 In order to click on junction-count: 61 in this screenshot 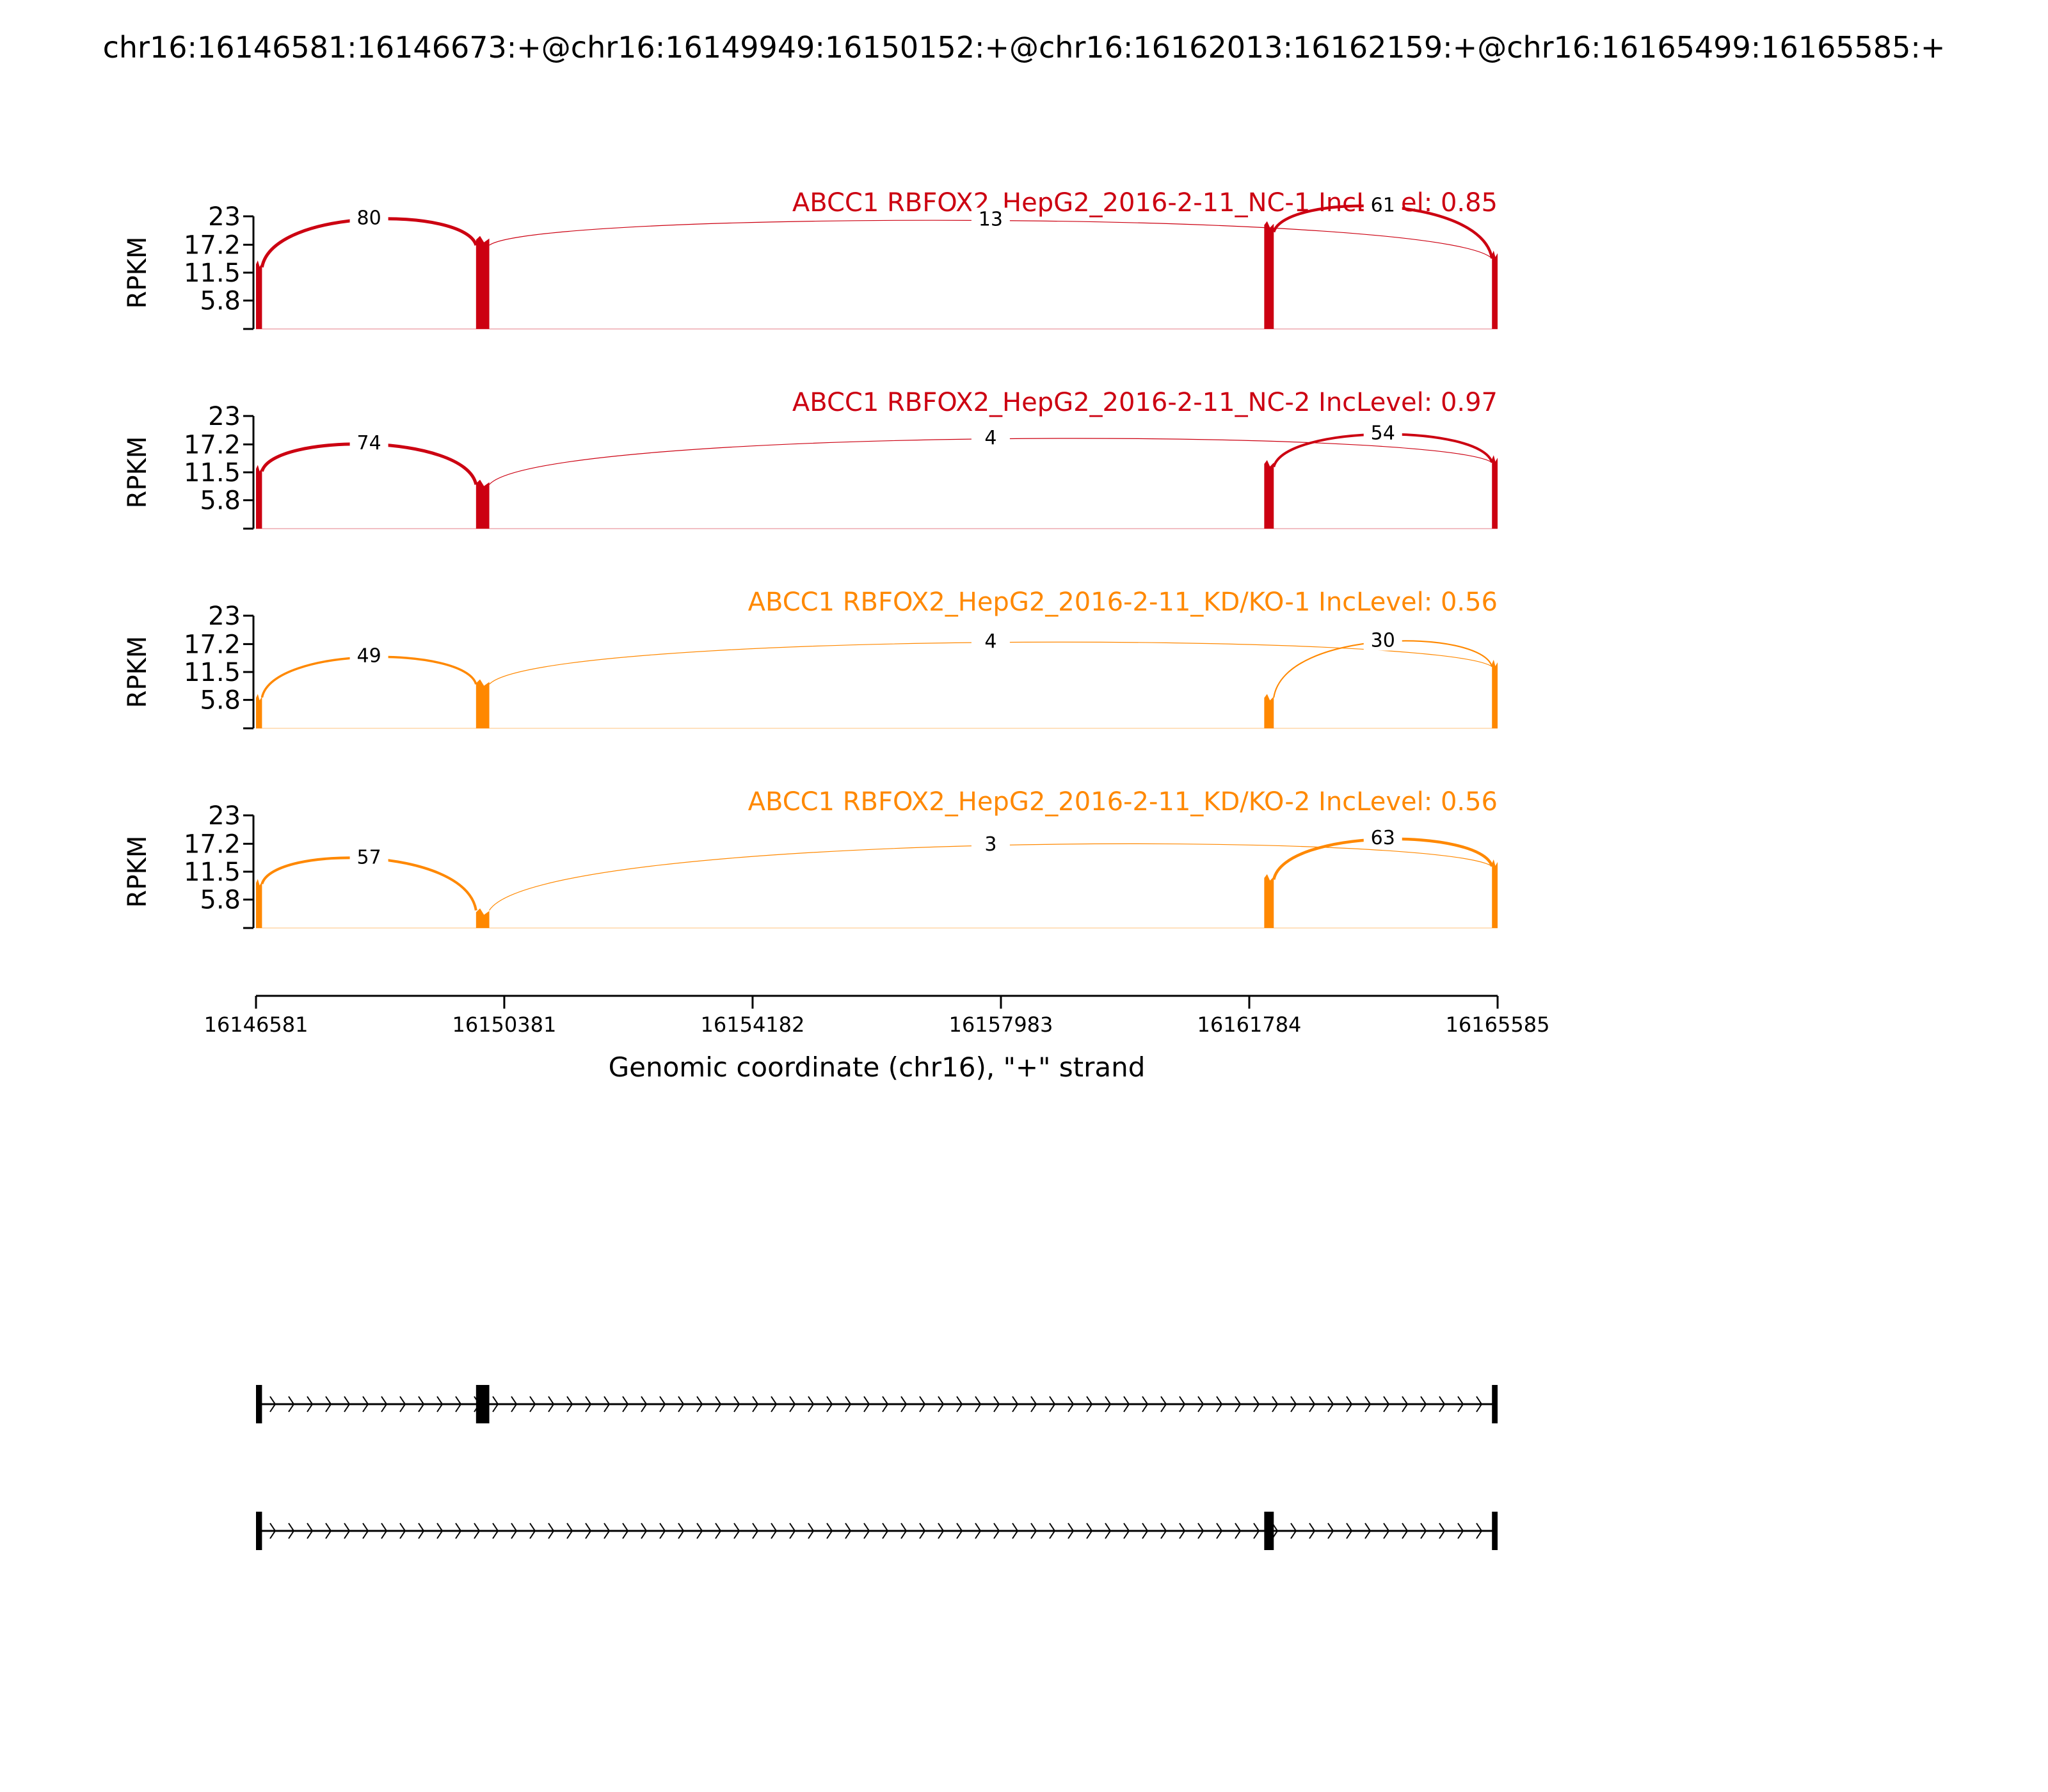, I will do `click(1383, 206)`.